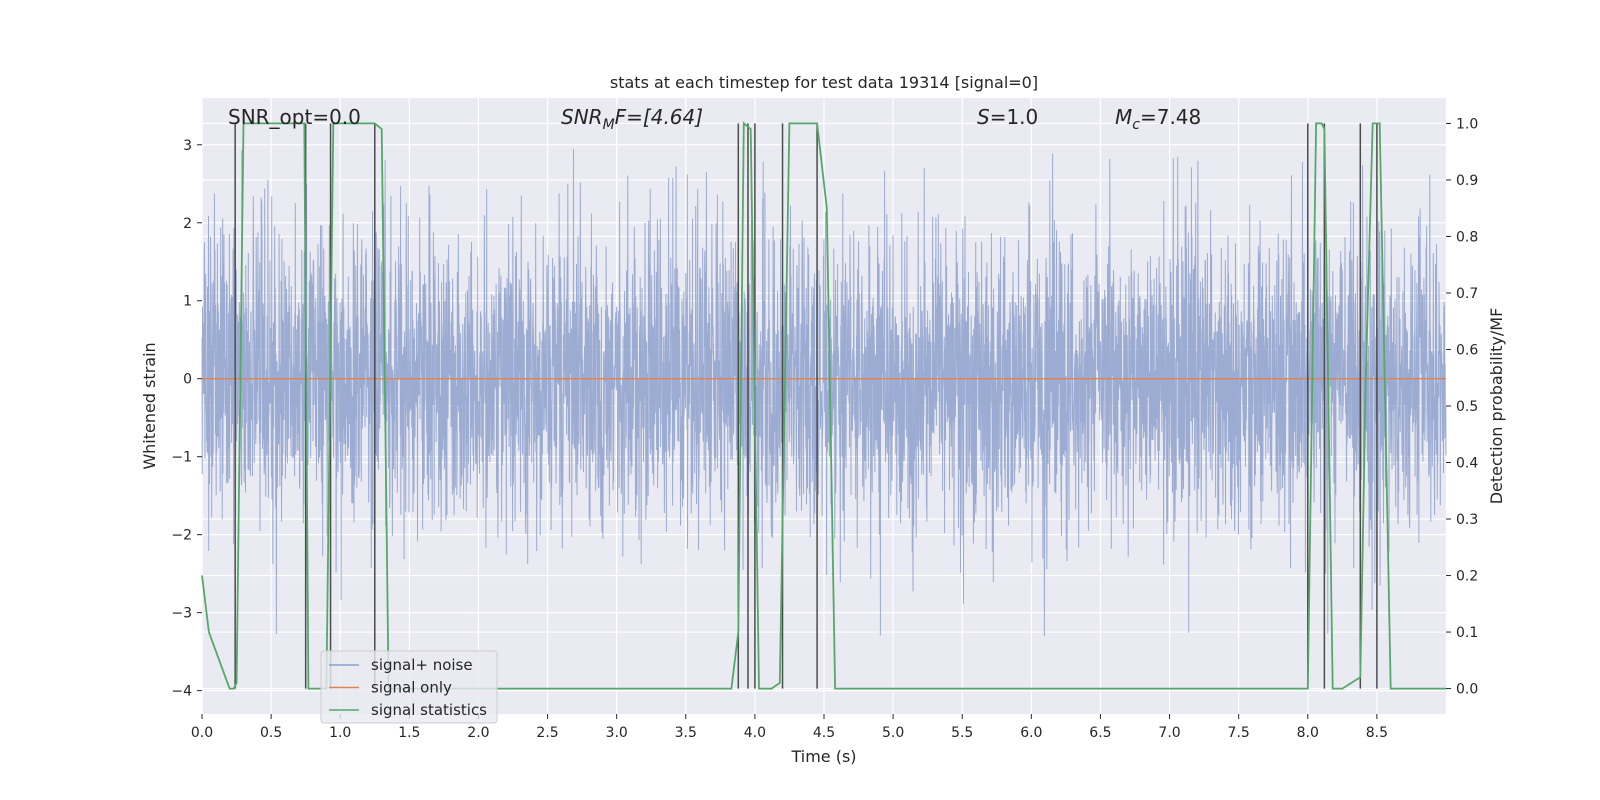  I want to click on x-tick-label: 0.5, so click(271, 733).